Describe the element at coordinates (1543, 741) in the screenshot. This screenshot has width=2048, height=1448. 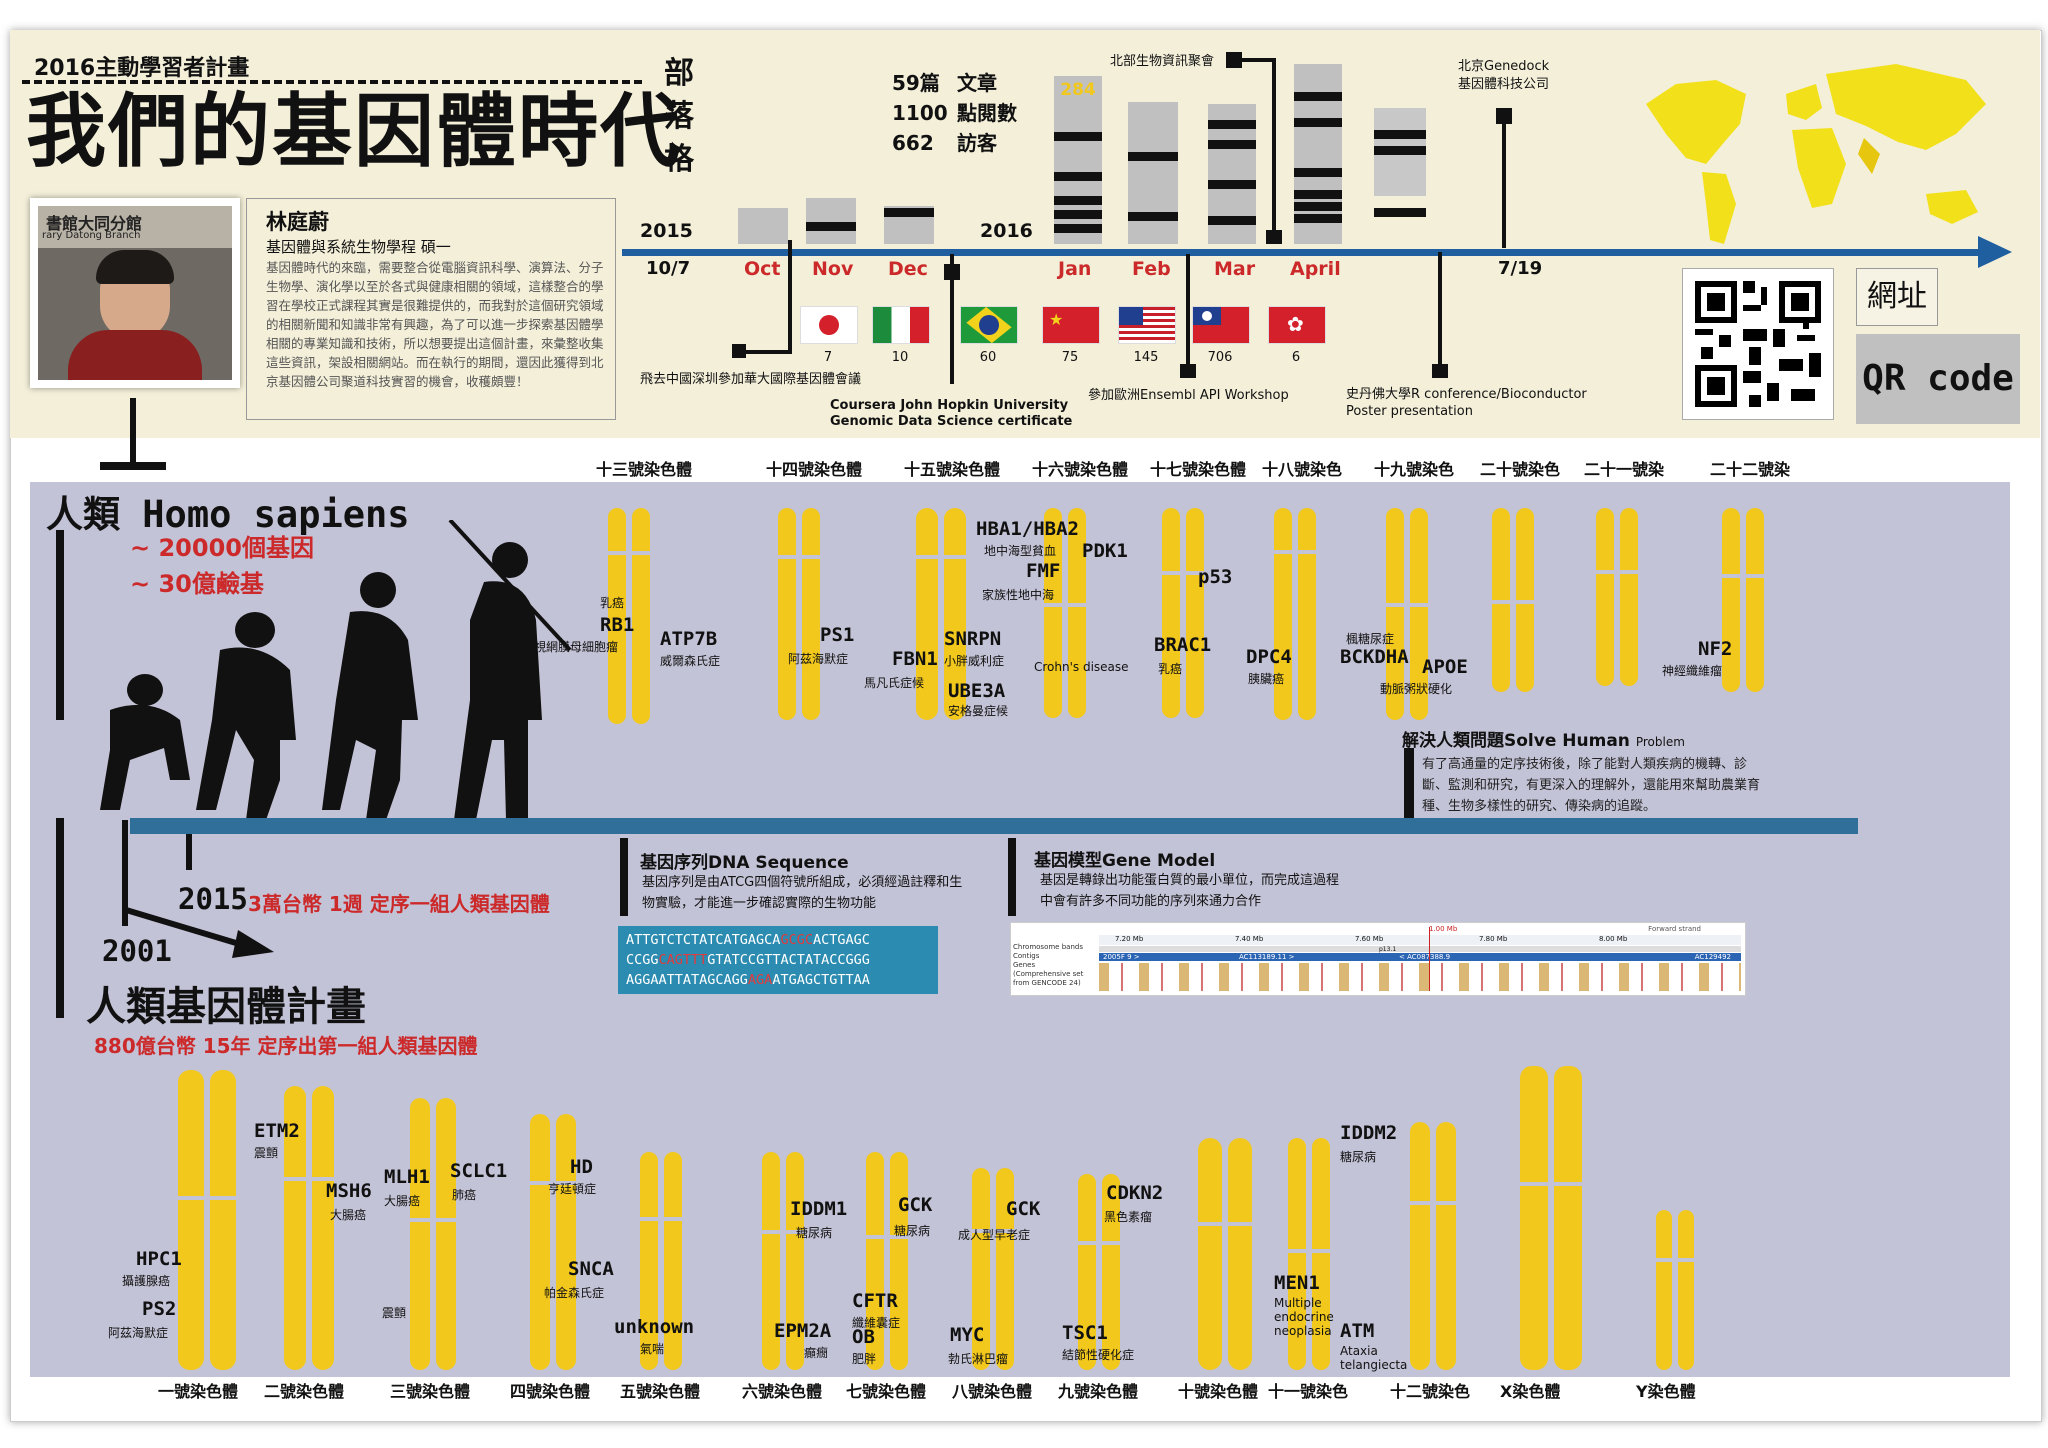
I see `solve-title: 解決人類問題Solve Human Problem` at that location.